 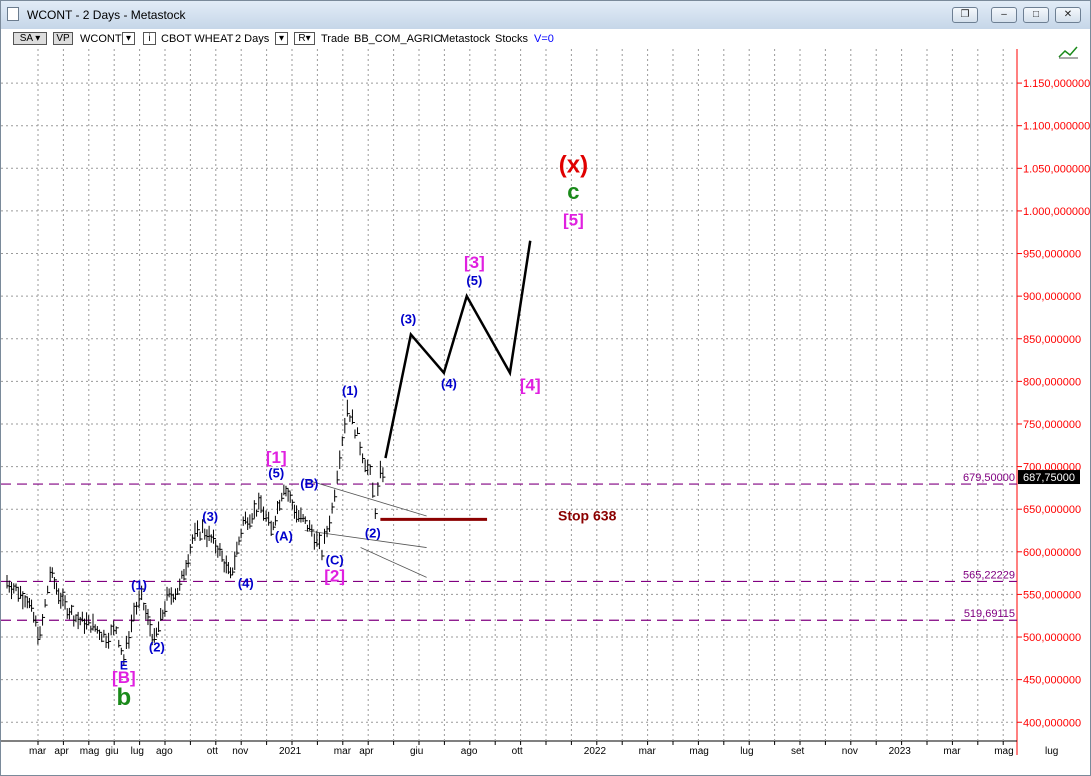 What do you see at coordinates (124, 665) in the screenshot?
I see `wave-label: E` at bounding box center [124, 665].